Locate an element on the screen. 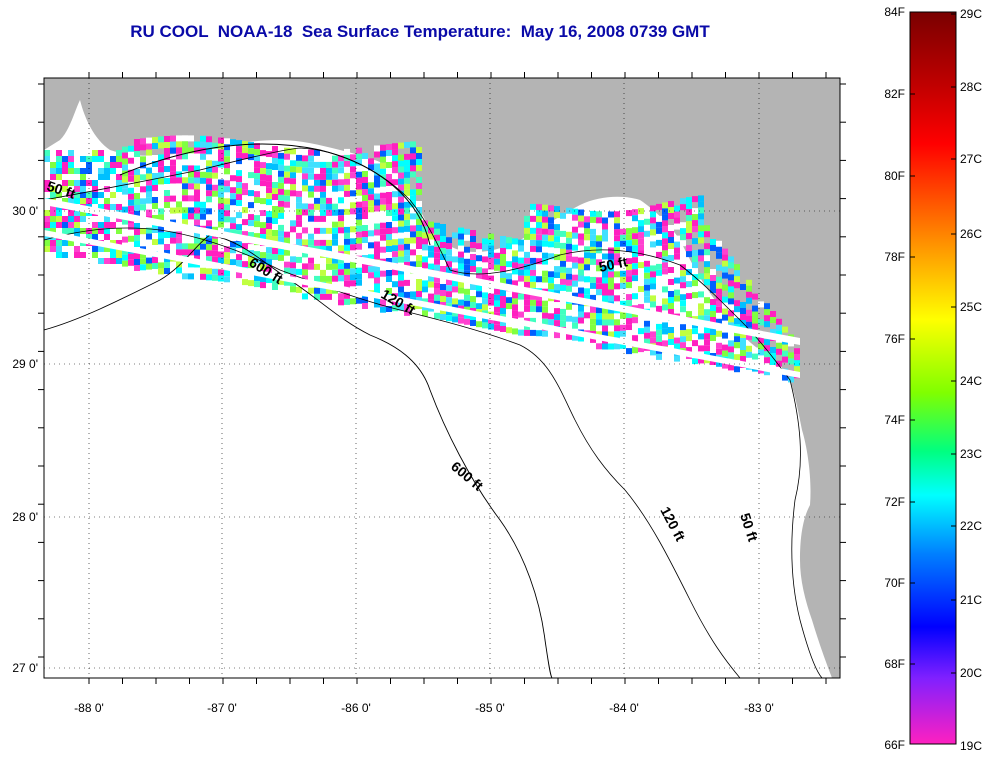  lat-label: 28 0' is located at coordinates (25, 517).